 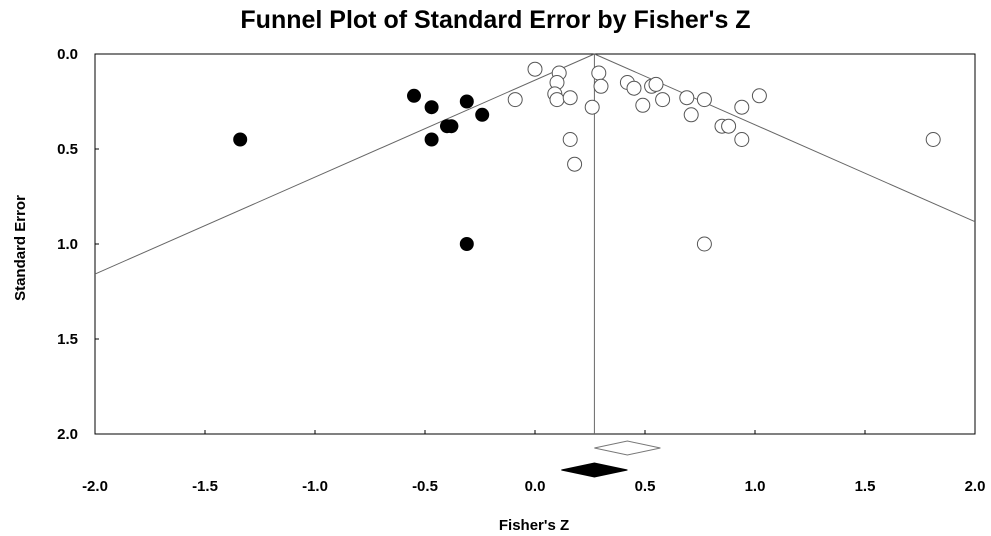 I want to click on x-tick-label: -0.5, so click(x=425, y=486).